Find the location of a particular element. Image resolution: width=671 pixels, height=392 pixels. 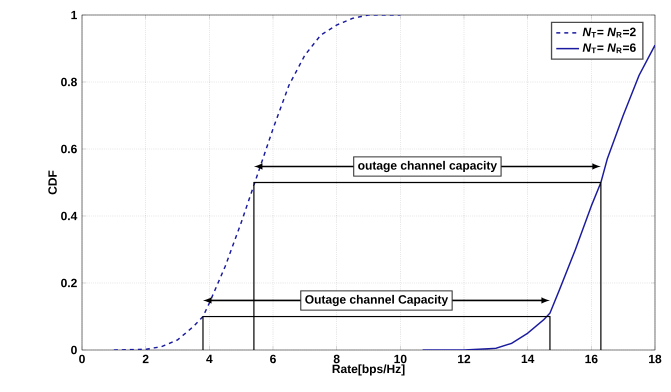

legend-label: N$_{T}$= N$_{R}$=2 is located at coordinates (609, 33).